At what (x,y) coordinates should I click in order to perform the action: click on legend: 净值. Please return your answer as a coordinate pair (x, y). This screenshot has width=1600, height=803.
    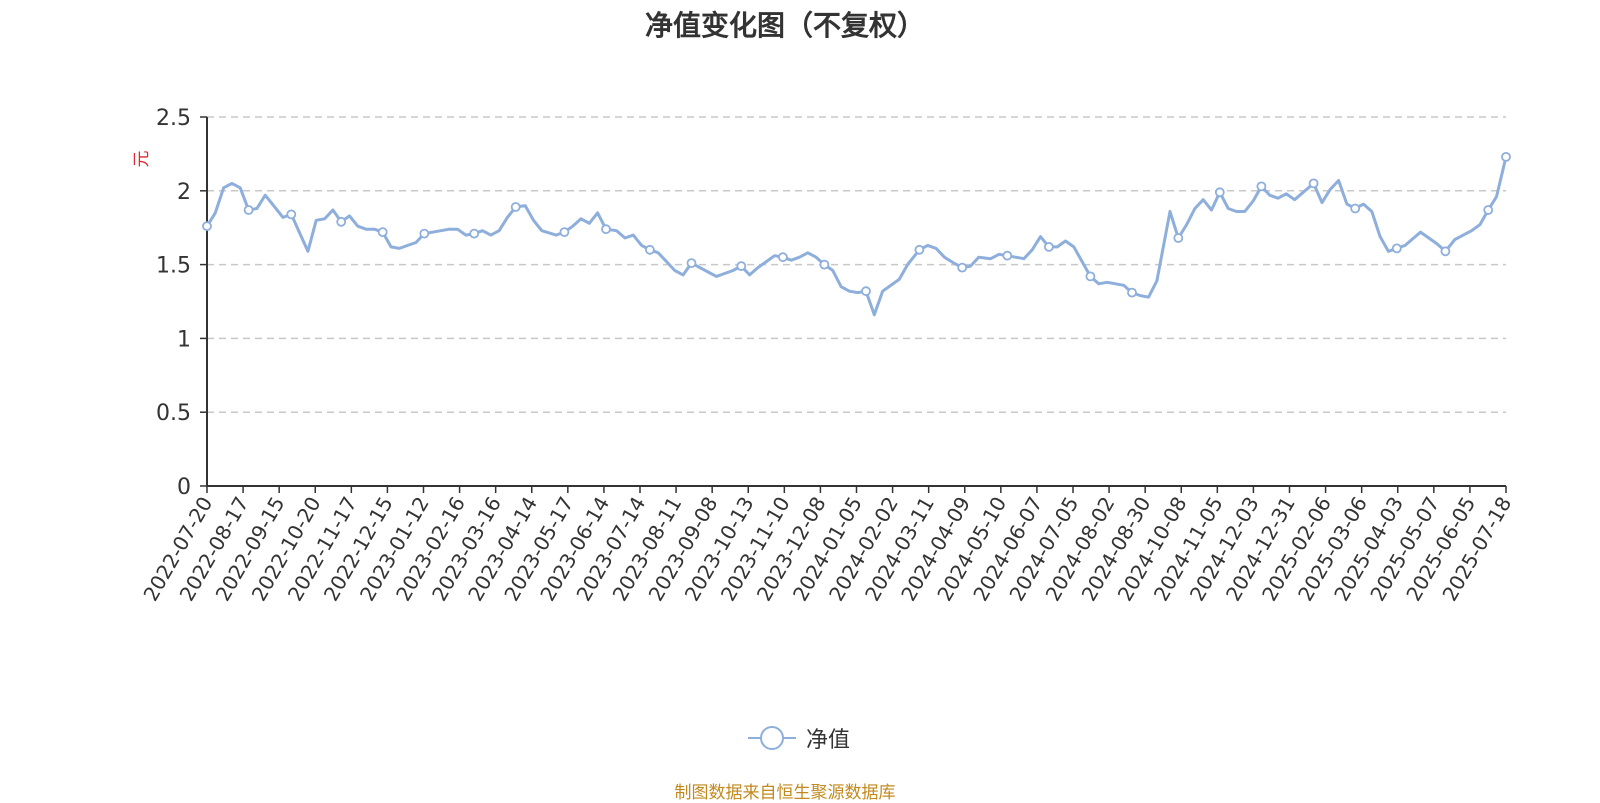
    Looking at the image, I should click on (799, 738).